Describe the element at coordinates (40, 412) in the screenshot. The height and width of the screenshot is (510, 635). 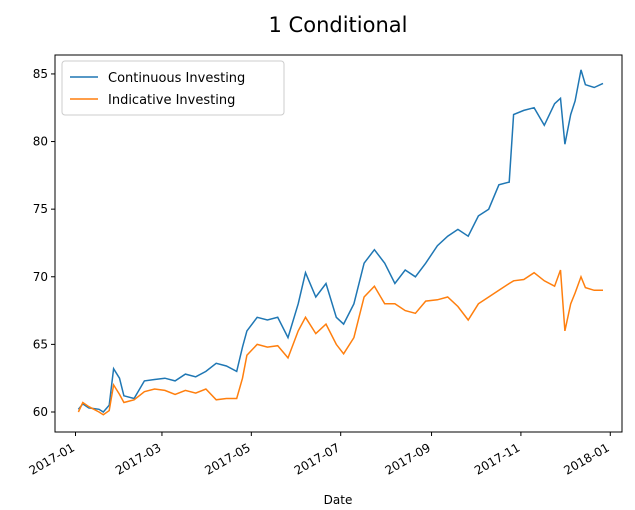
I see `y-tick-label: 60` at that location.